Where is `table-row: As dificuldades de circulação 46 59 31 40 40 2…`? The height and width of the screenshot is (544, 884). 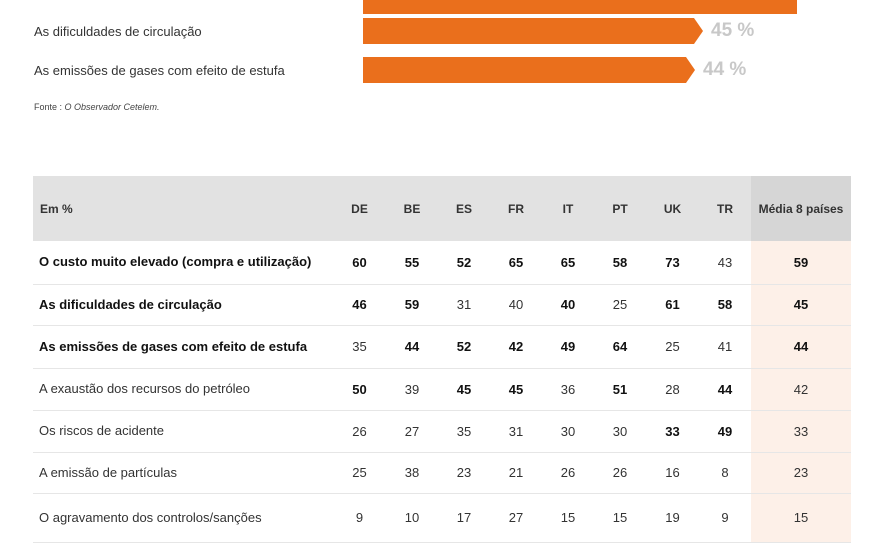 table-row: As dificuldades de circulação 46 59 31 40 40 2… is located at coordinates (442, 305).